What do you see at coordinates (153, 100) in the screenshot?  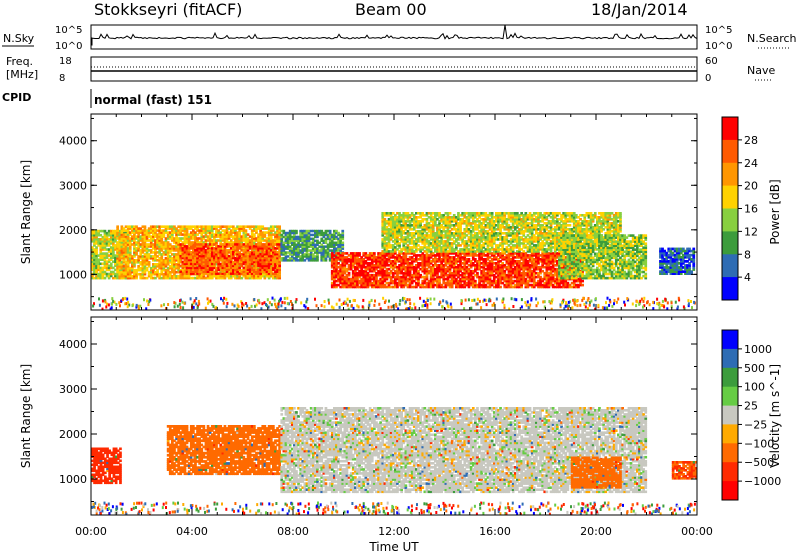 I see `cpid-value: normal (fast) 151` at bounding box center [153, 100].